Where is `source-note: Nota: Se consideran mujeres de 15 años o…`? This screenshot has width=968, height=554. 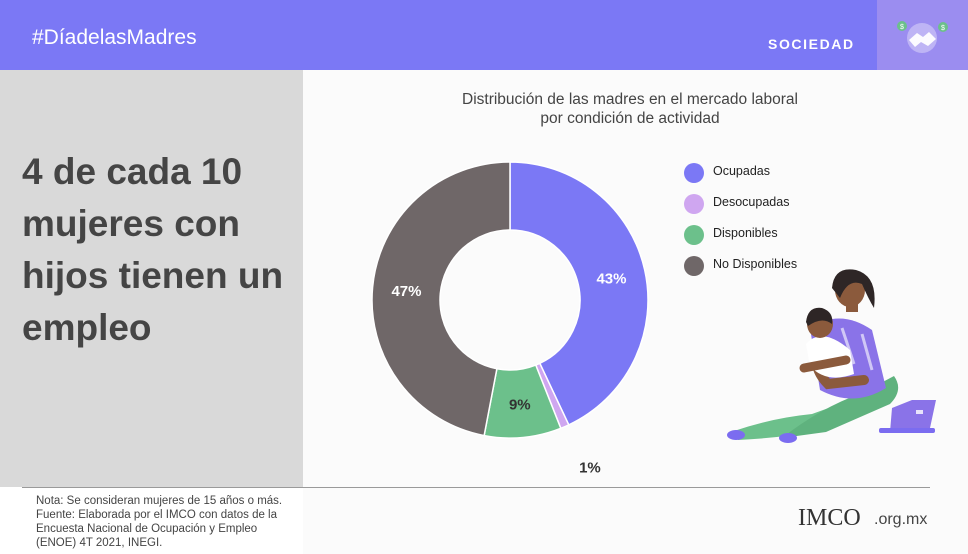
source-note: Nota: Se consideran mujeres de 15 años o… is located at coordinates (171, 522).